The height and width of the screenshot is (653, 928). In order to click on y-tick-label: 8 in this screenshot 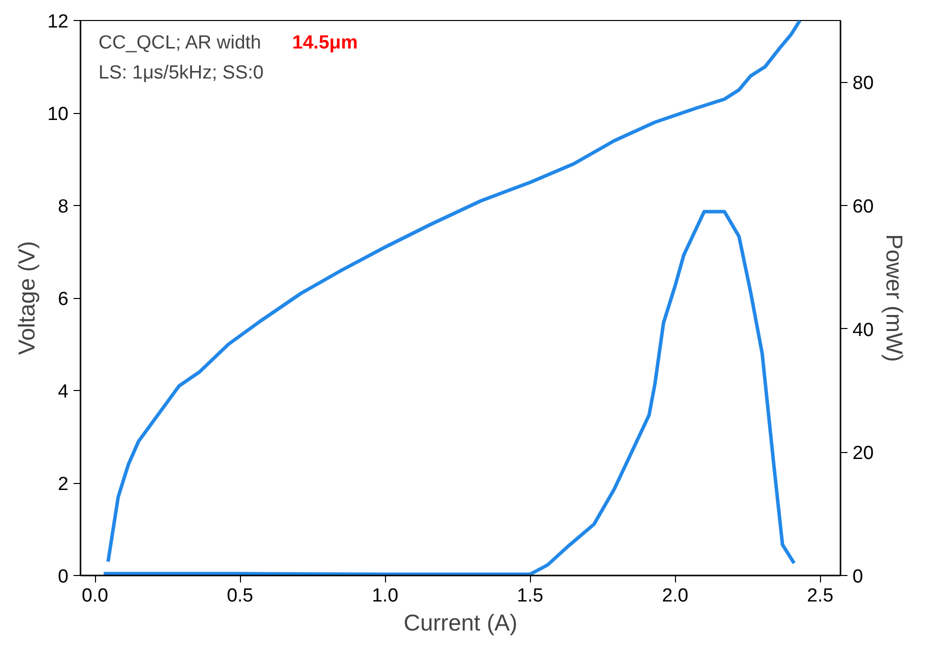, I will do `click(63, 207)`.